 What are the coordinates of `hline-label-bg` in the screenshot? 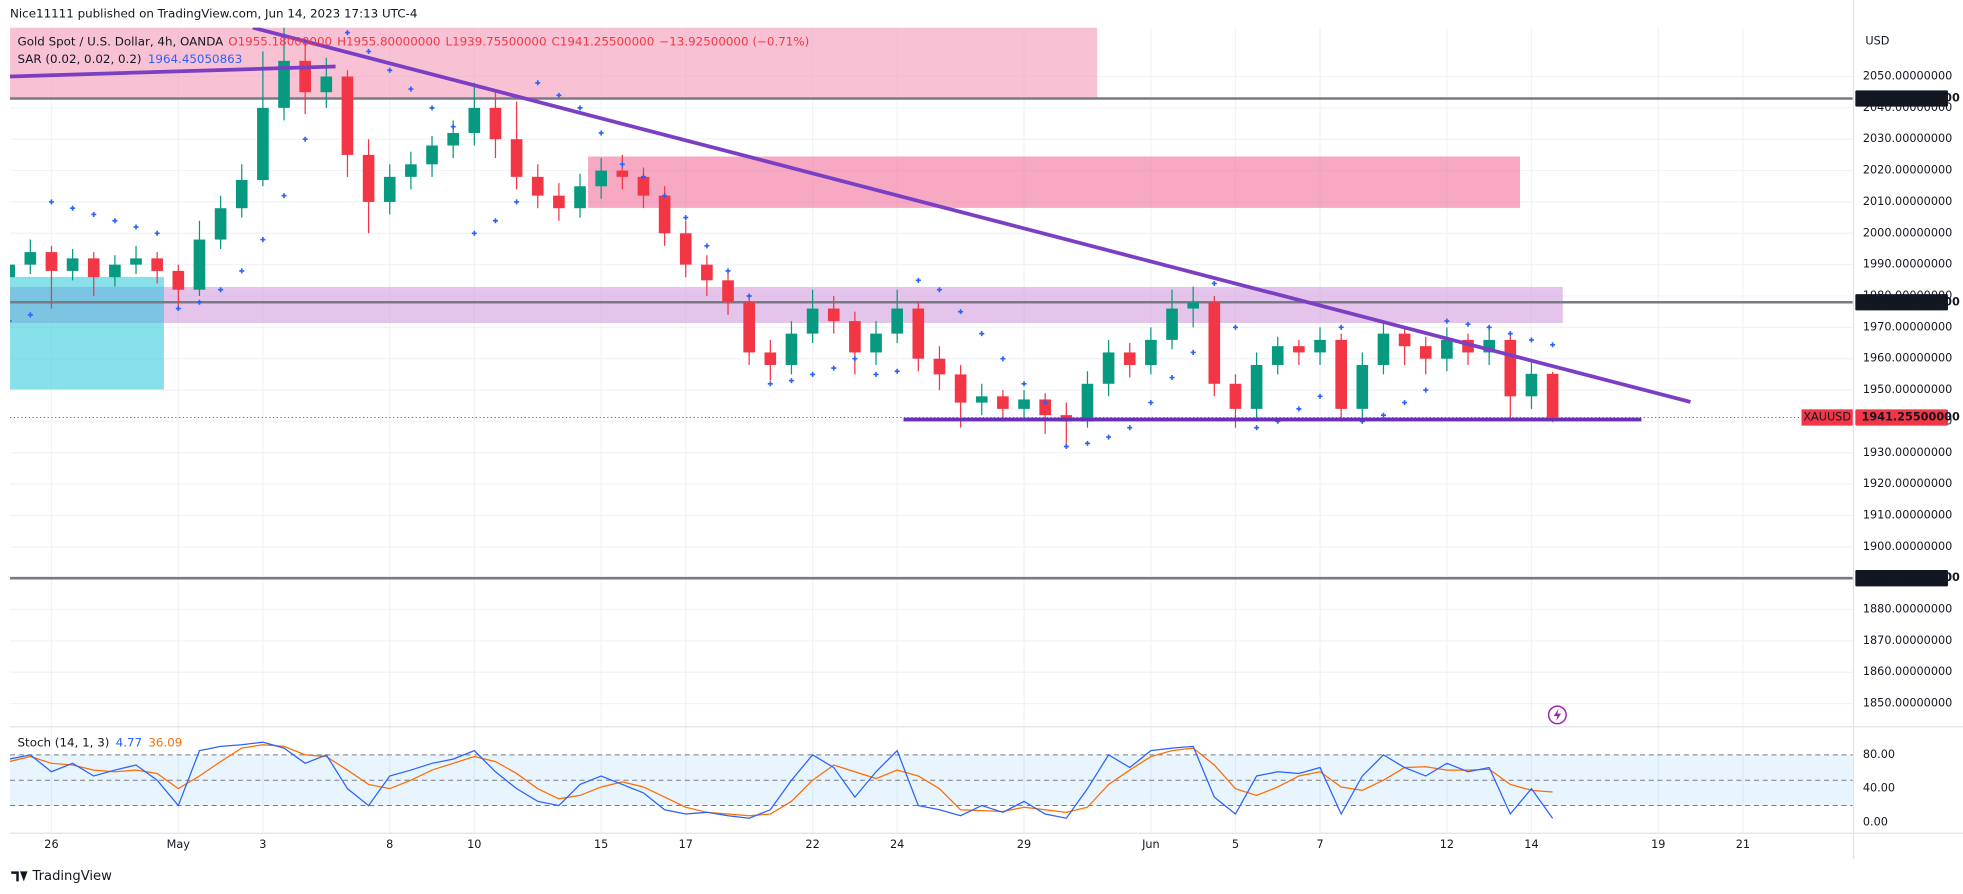 It's located at (1901, 578).